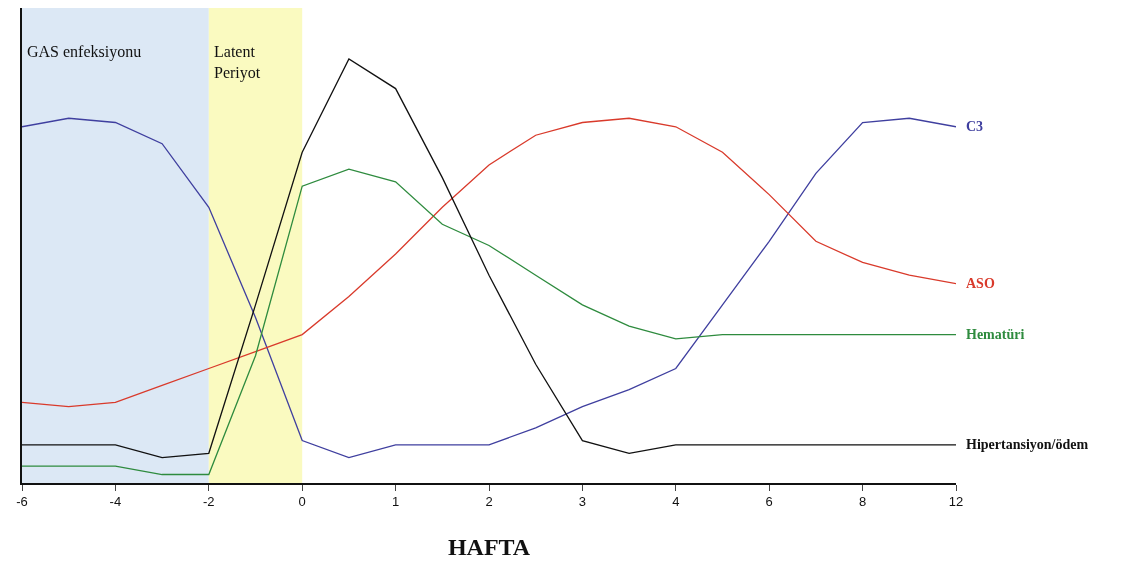  I want to click on x-tick-label: -2, so click(209, 502).